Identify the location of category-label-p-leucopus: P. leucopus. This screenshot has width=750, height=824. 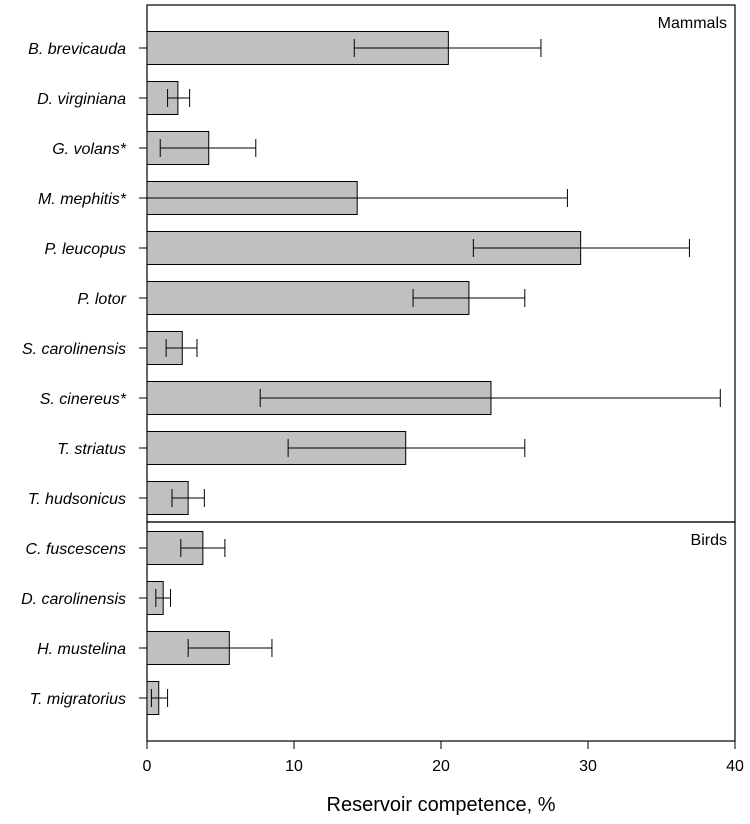
(85, 249).